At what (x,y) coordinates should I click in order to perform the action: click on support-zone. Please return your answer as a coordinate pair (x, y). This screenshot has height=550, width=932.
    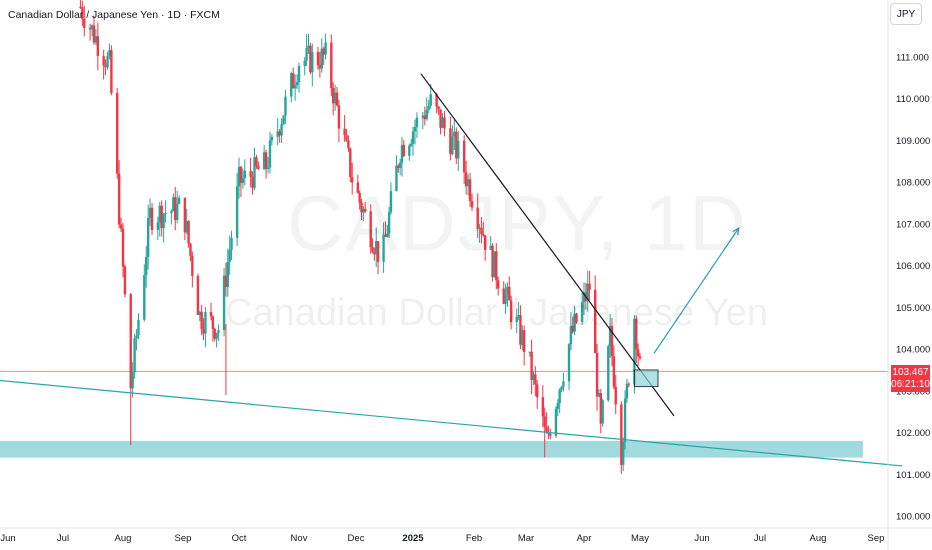
    Looking at the image, I should click on (431, 449).